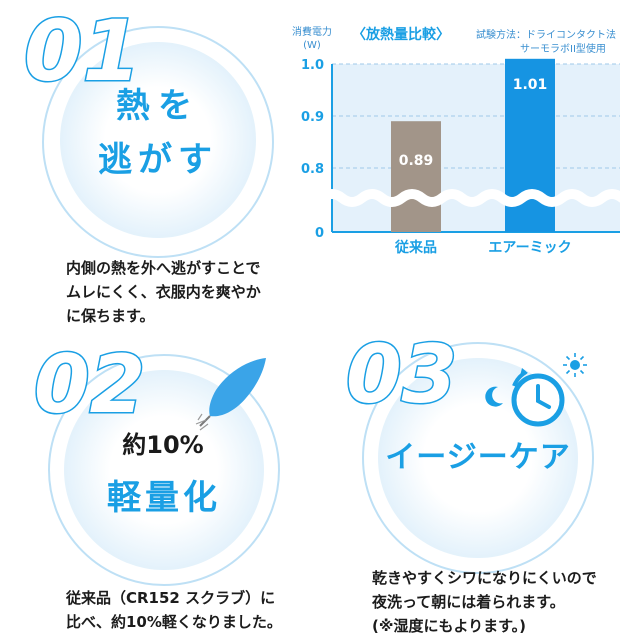  I want to click on feature-01-desc-line3: に保ちます。, so click(110, 316).